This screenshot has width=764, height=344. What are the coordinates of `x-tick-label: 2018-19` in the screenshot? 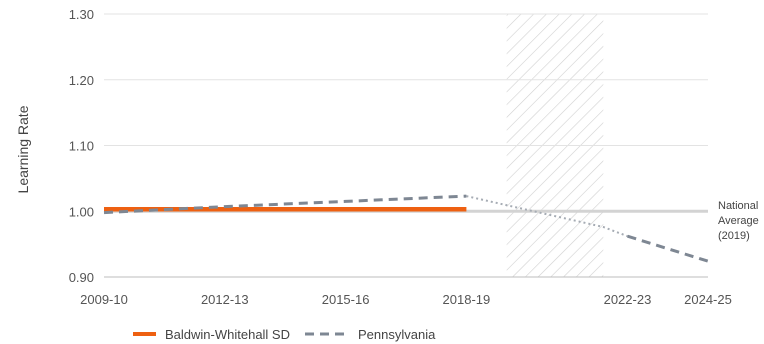 It's located at (467, 299).